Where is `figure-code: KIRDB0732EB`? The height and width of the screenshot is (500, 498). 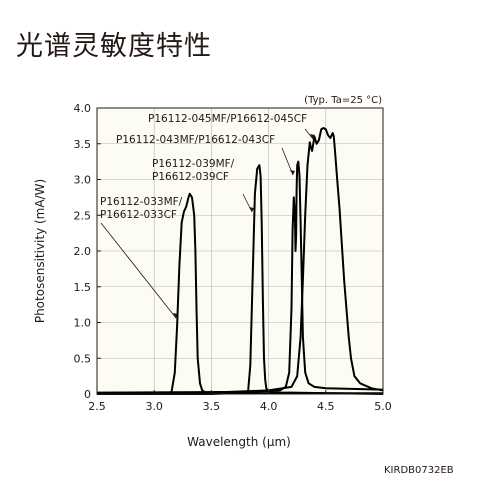
figure-code: KIRDB0732EB is located at coordinates (419, 470).